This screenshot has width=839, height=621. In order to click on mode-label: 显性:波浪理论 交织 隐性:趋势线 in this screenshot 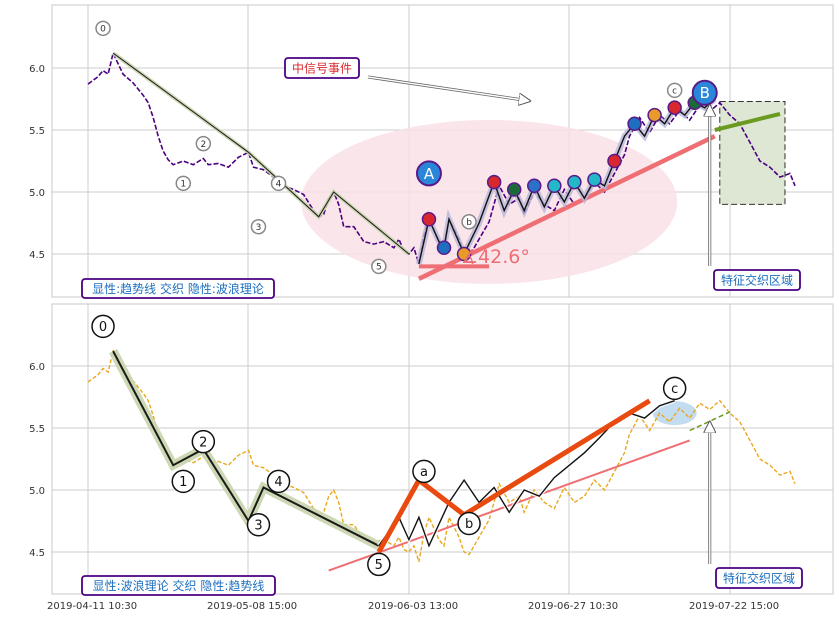, I will do `click(179, 585)`.